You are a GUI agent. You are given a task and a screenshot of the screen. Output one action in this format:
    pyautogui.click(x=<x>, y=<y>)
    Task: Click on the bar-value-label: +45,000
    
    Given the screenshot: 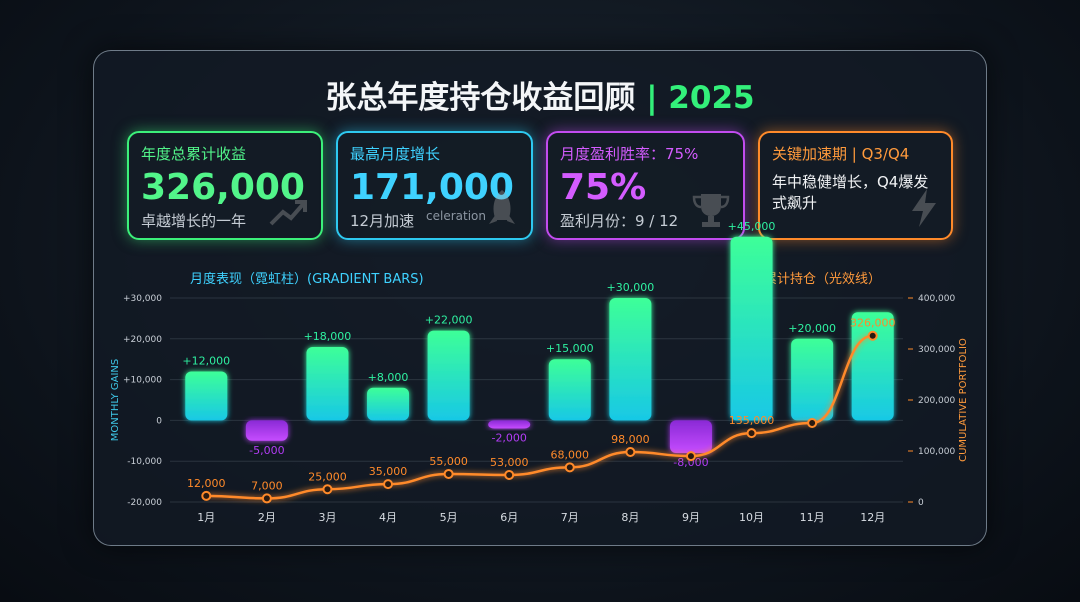 What is the action you would take?
    pyautogui.click(x=752, y=226)
    